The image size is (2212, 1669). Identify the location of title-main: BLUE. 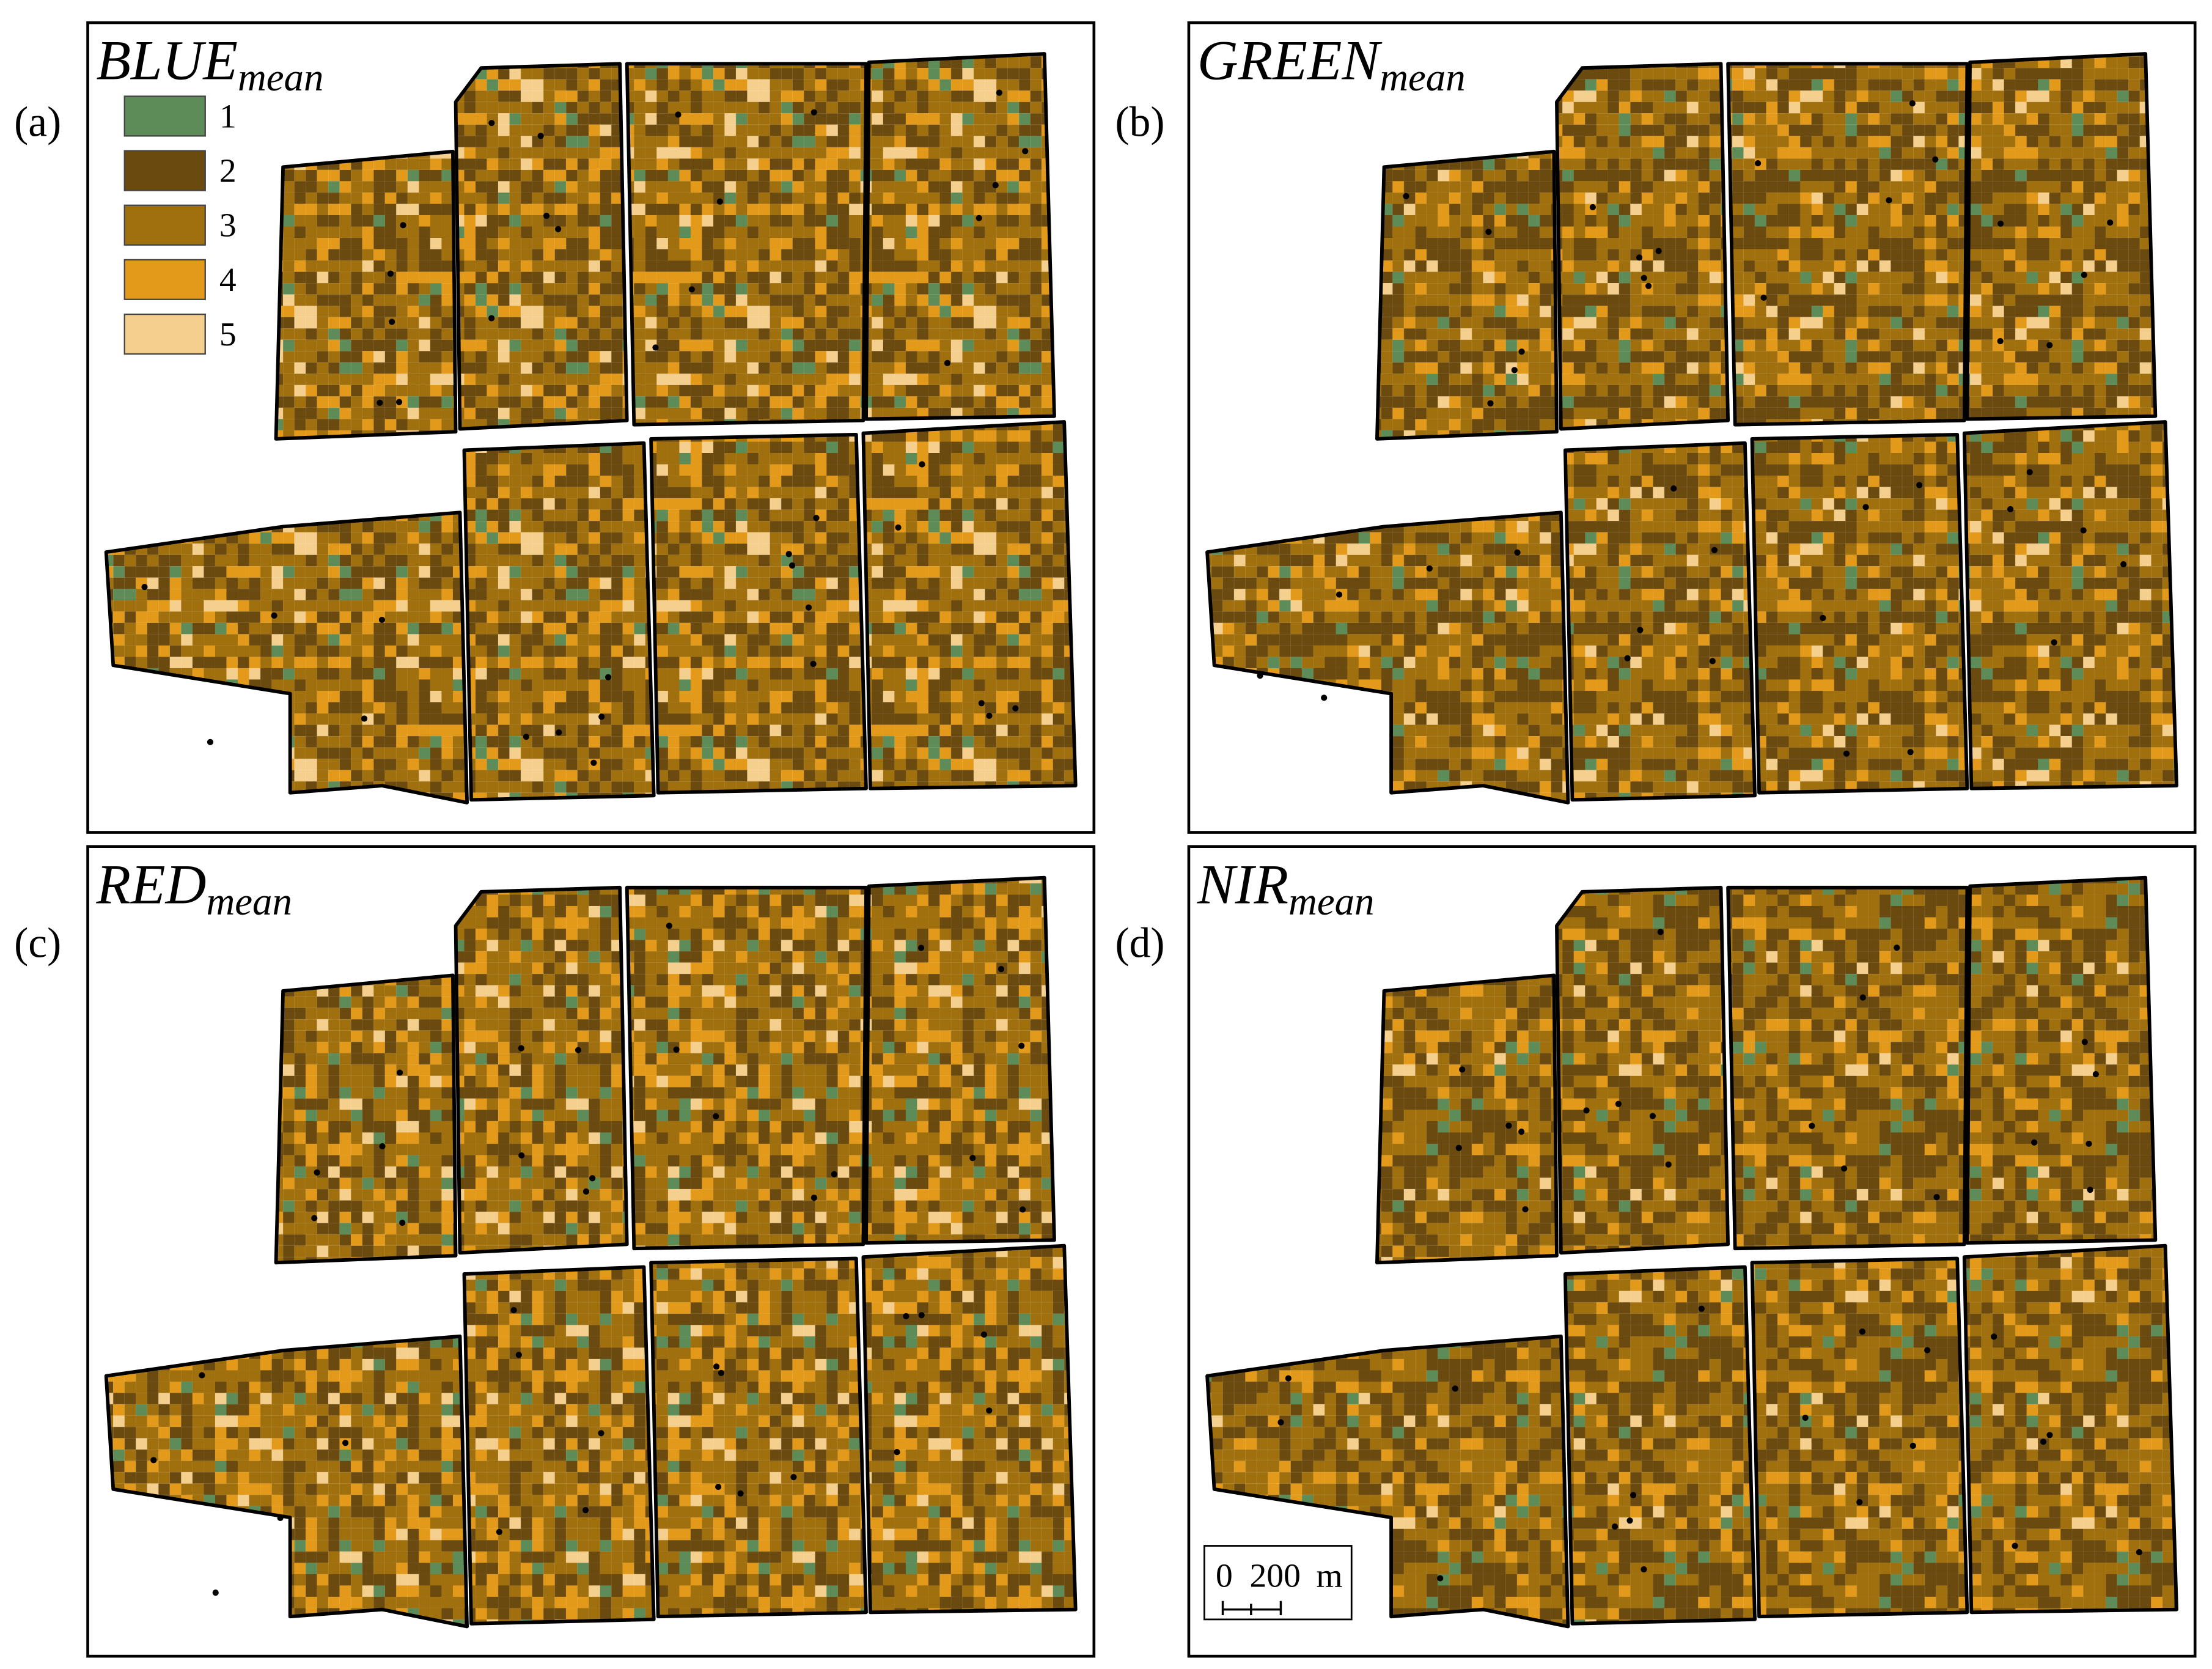
(167, 61).